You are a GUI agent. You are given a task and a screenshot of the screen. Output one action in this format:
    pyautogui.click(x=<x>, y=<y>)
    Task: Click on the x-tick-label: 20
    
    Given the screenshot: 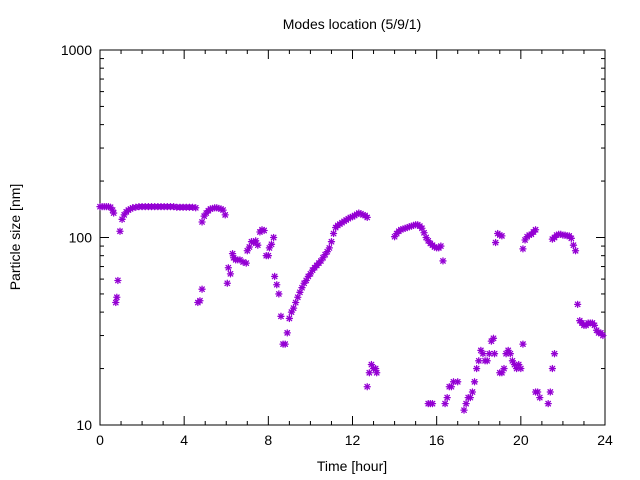 What is the action you would take?
    pyautogui.click(x=521, y=440)
    